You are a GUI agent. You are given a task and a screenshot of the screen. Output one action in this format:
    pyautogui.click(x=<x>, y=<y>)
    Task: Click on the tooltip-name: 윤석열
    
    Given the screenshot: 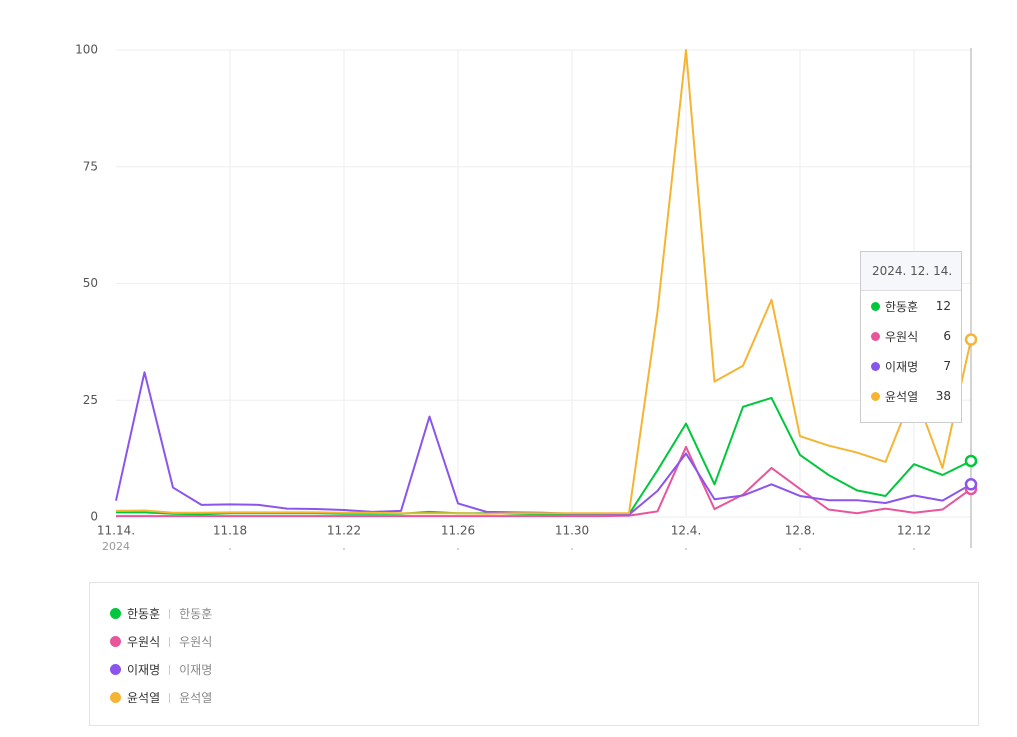 What is the action you would take?
    pyautogui.click(x=902, y=396)
    